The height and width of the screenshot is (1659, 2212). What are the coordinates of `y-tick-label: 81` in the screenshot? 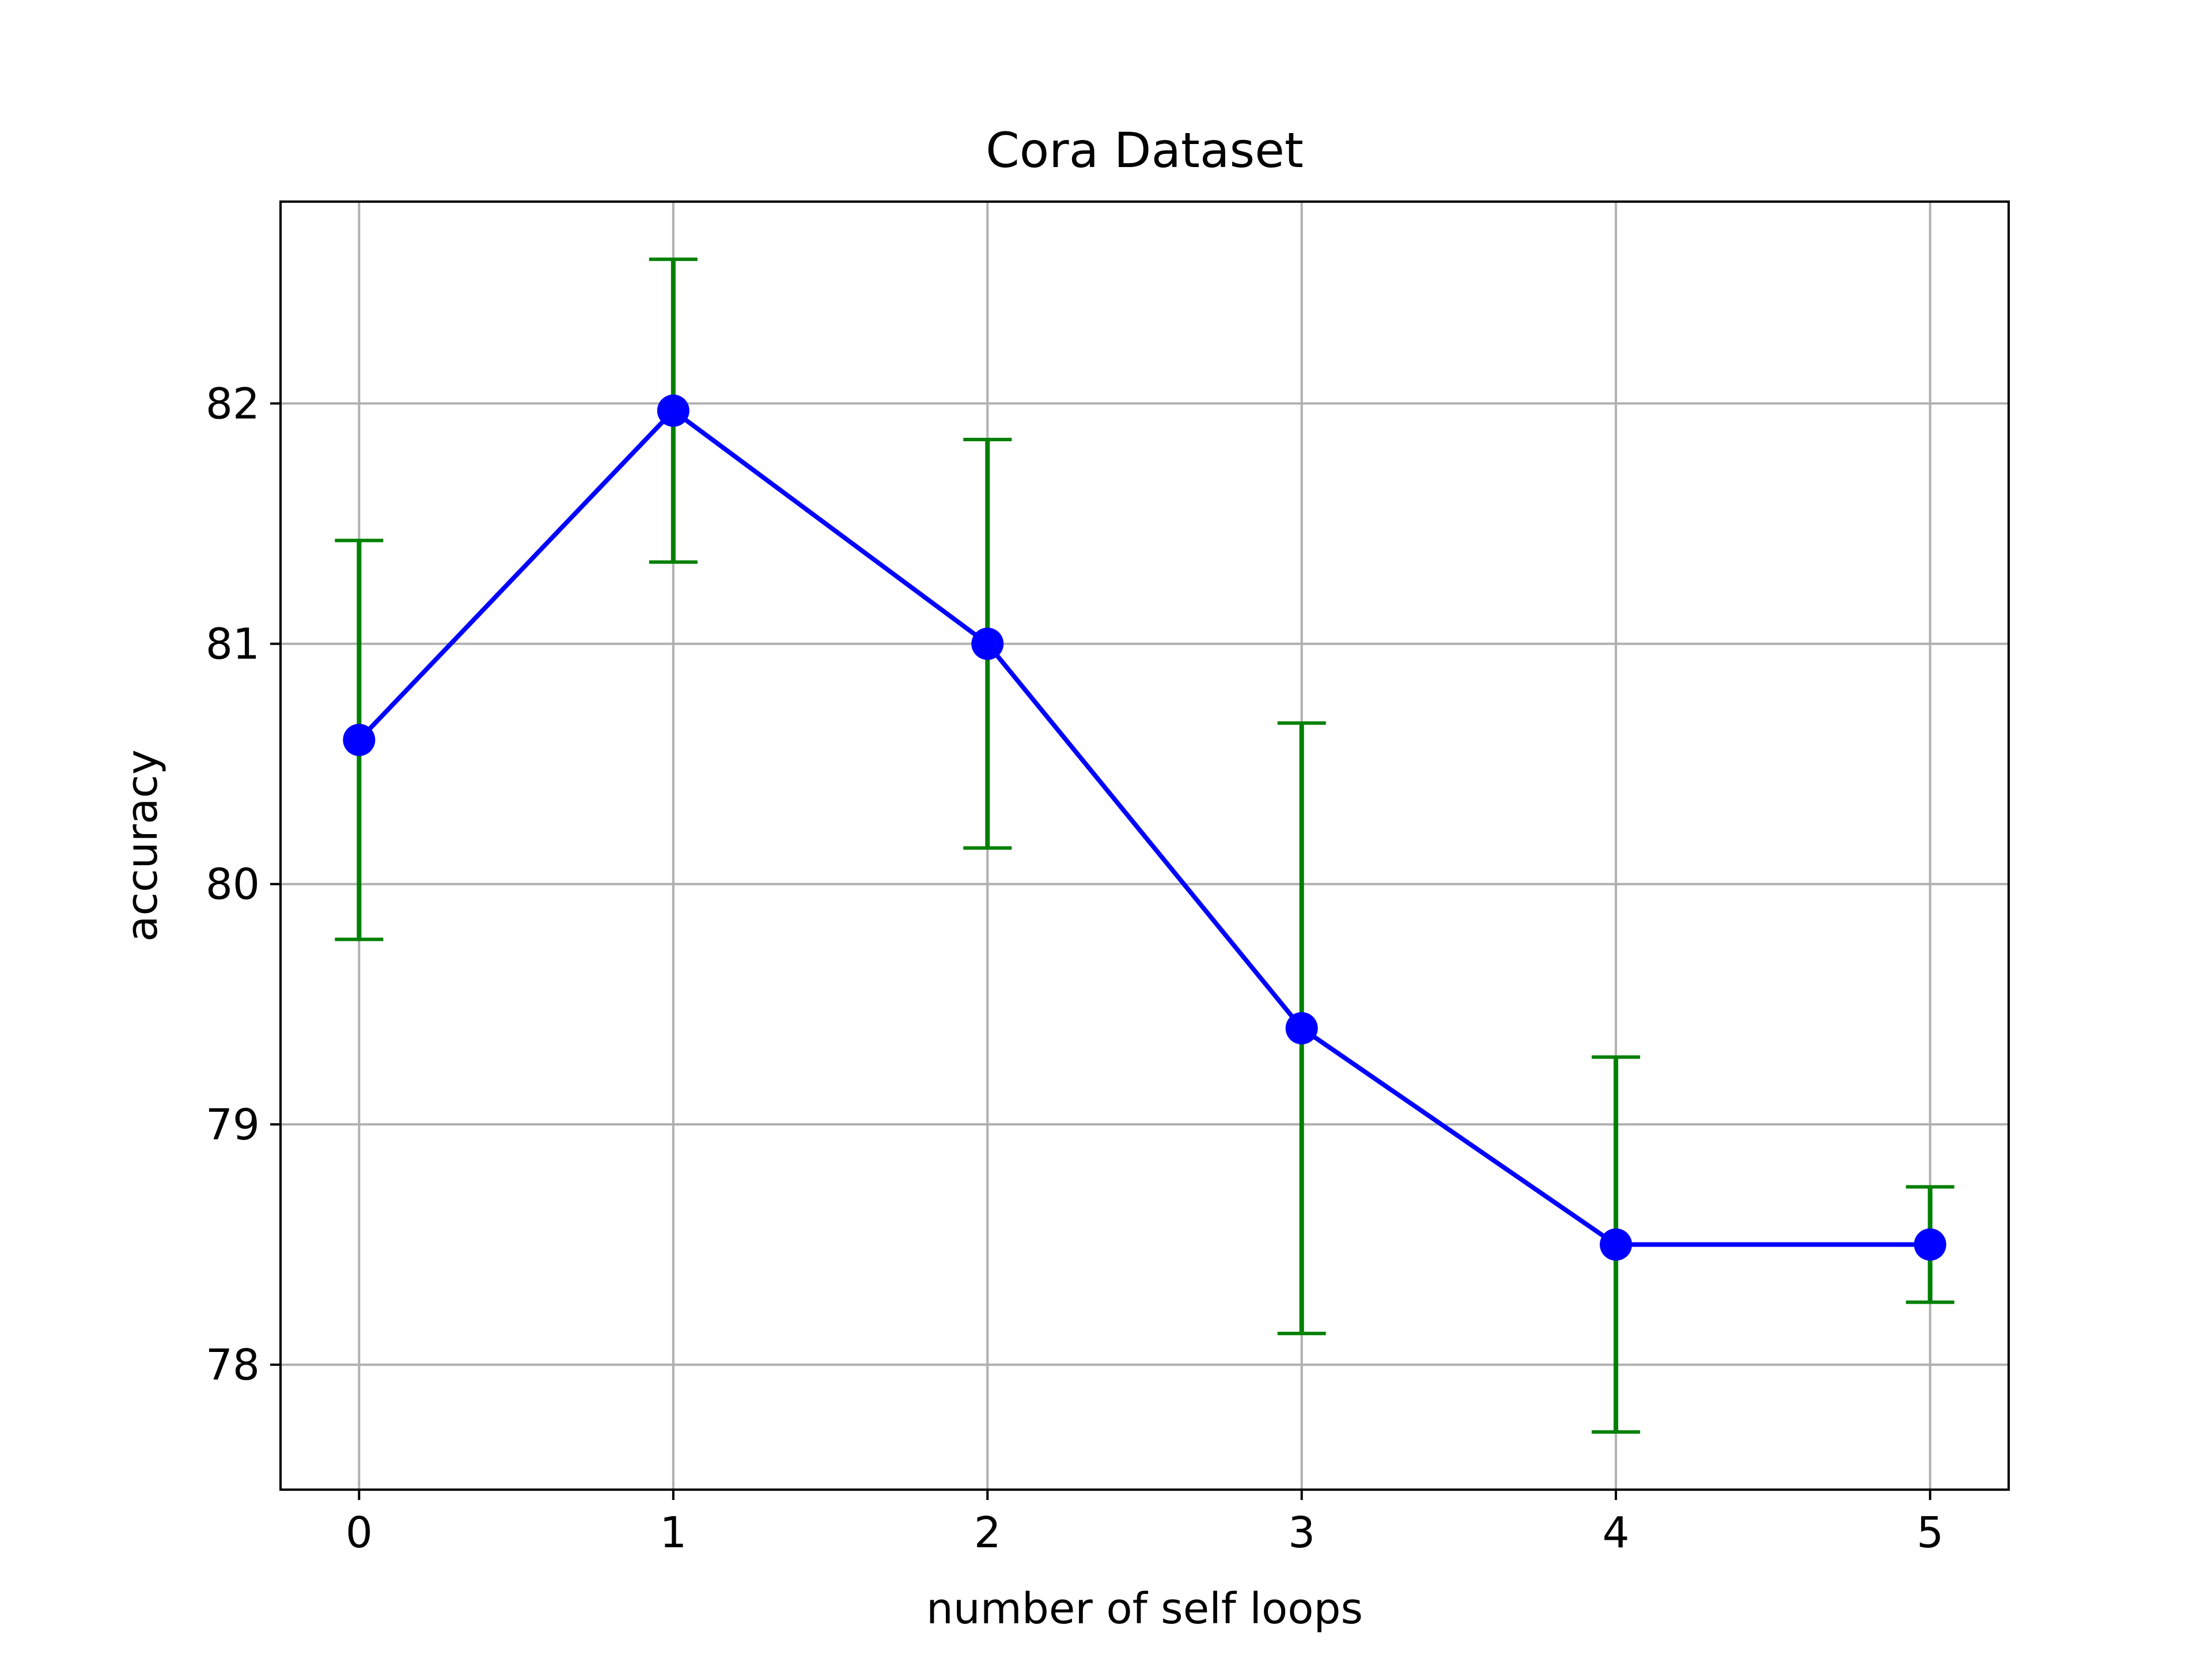 It's located at (233, 644).